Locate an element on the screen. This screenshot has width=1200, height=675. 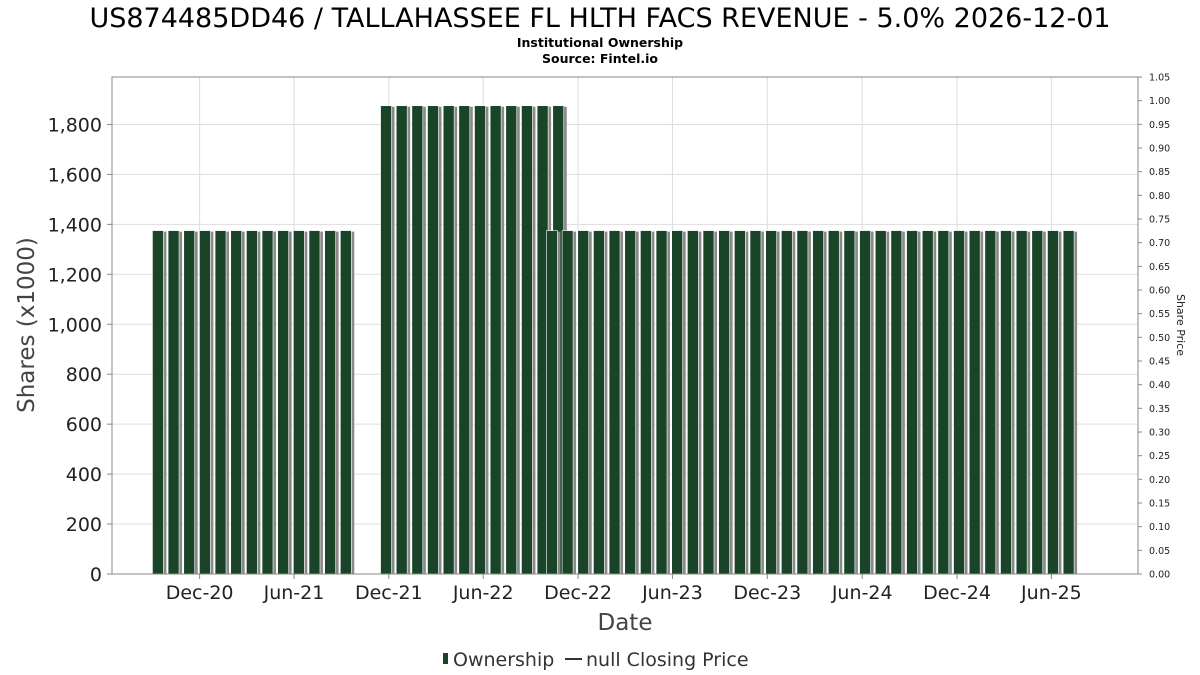
y-tick-label: 1,200 is located at coordinates (75, 275).